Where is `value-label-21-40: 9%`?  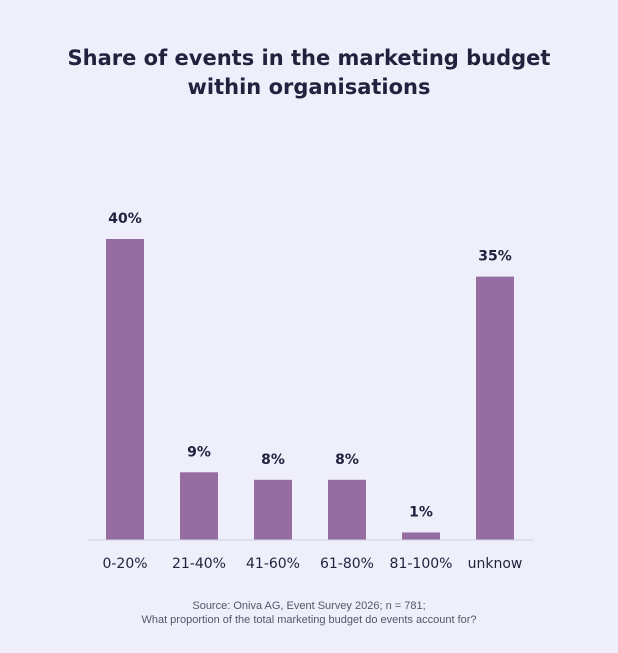 value-label-21-40: 9% is located at coordinates (199, 452).